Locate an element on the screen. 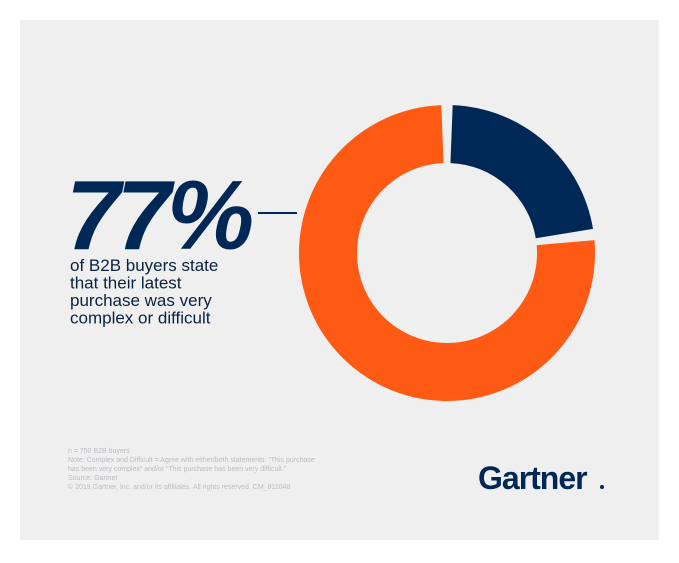  logo-dot is located at coordinates (602, 487).